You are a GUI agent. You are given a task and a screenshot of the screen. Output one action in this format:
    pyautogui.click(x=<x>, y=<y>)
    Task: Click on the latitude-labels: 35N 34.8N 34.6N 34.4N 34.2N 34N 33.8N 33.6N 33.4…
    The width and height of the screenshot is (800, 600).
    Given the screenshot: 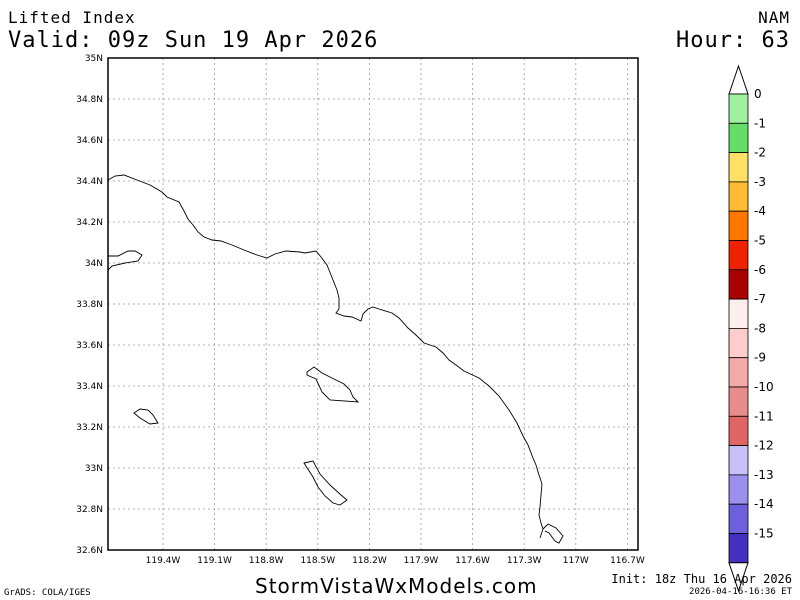 What is the action you would take?
    pyautogui.click(x=89, y=305)
    